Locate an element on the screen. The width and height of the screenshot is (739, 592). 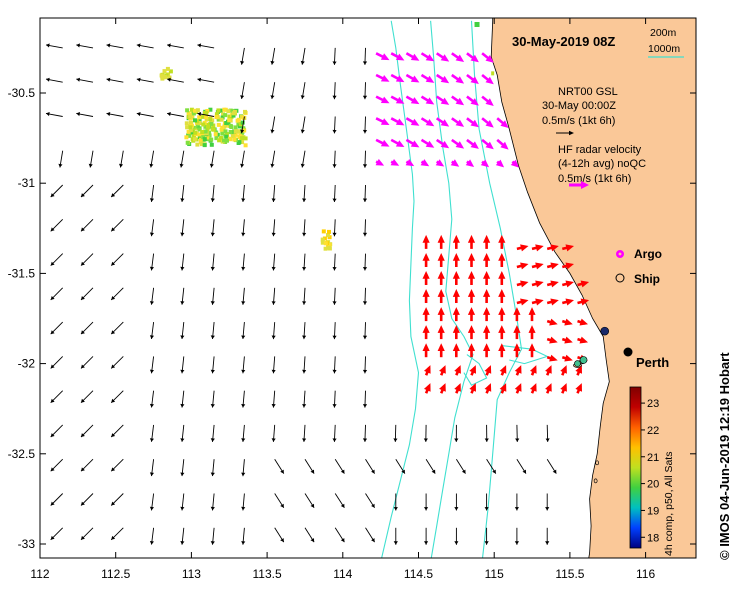
contour-legend-1000m: 1000m is located at coordinates (664, 49).